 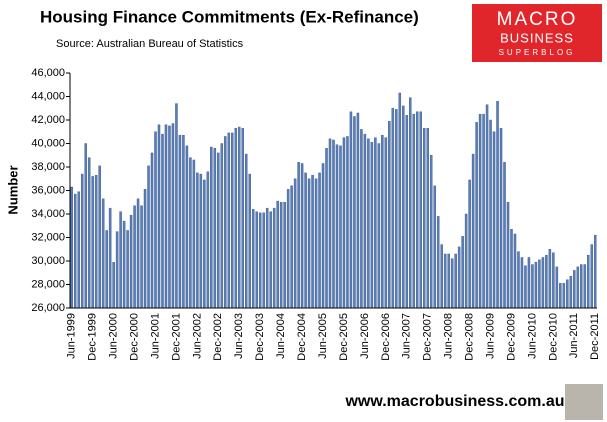 I want to click on logo-box, so click(x=537, y=33).